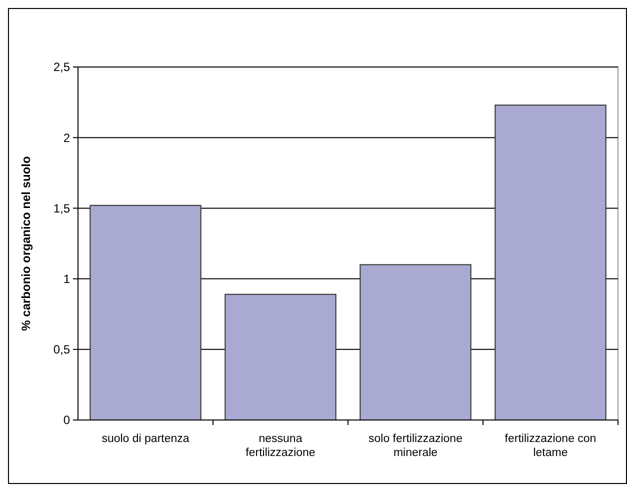 The height and width of the screenshot is (486, 627). I want to click on x-tick-label: suolo di partenza, so click(146, 439).